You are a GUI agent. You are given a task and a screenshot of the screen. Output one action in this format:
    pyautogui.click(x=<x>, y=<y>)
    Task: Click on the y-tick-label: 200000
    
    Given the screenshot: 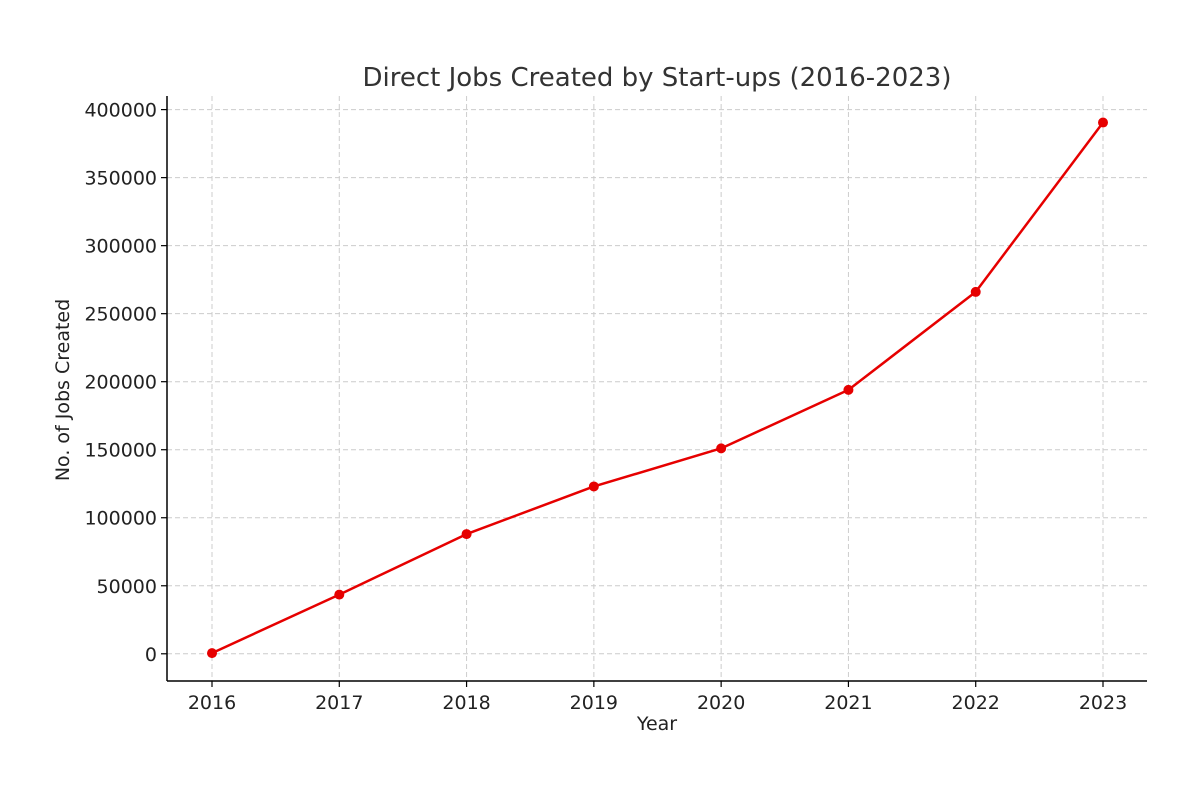 What is the action you would take?
    pyautogui.click(x=120, y=383)
    